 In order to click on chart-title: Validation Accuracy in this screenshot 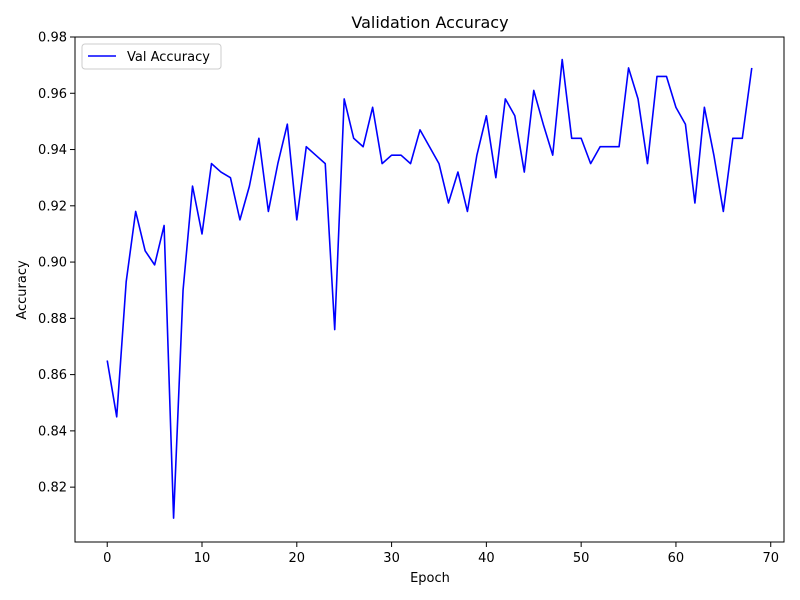, I will do `click(429, 22)`.